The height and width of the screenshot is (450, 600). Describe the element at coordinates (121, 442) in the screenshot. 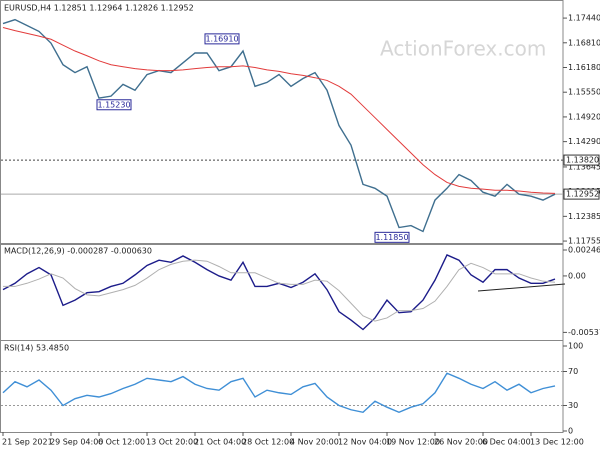

I see `x-tick-label: 6 Oct 12:00` at that location.